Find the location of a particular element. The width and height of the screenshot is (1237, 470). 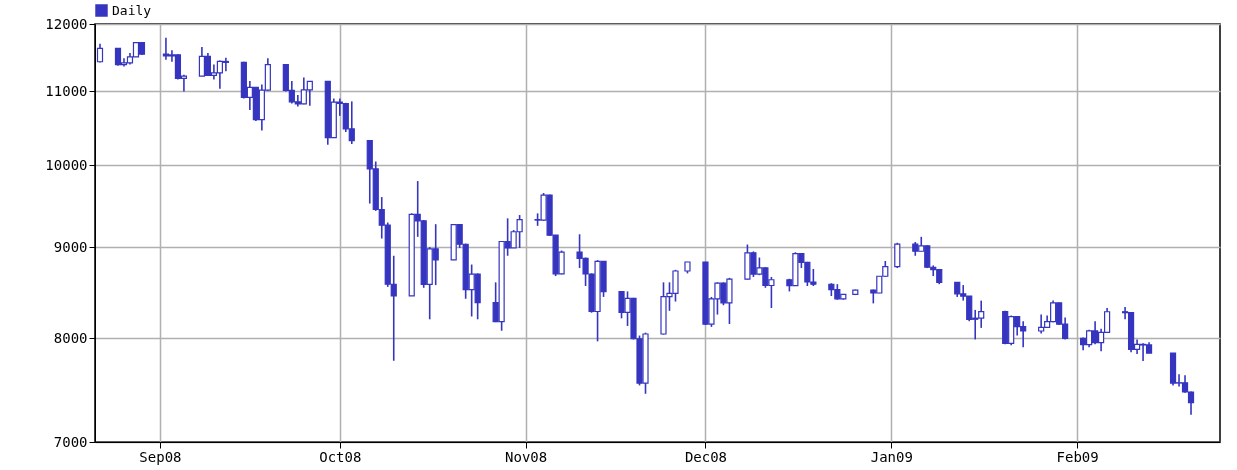

x-tick-label: Jan09 is located at coordinates (891, 456).